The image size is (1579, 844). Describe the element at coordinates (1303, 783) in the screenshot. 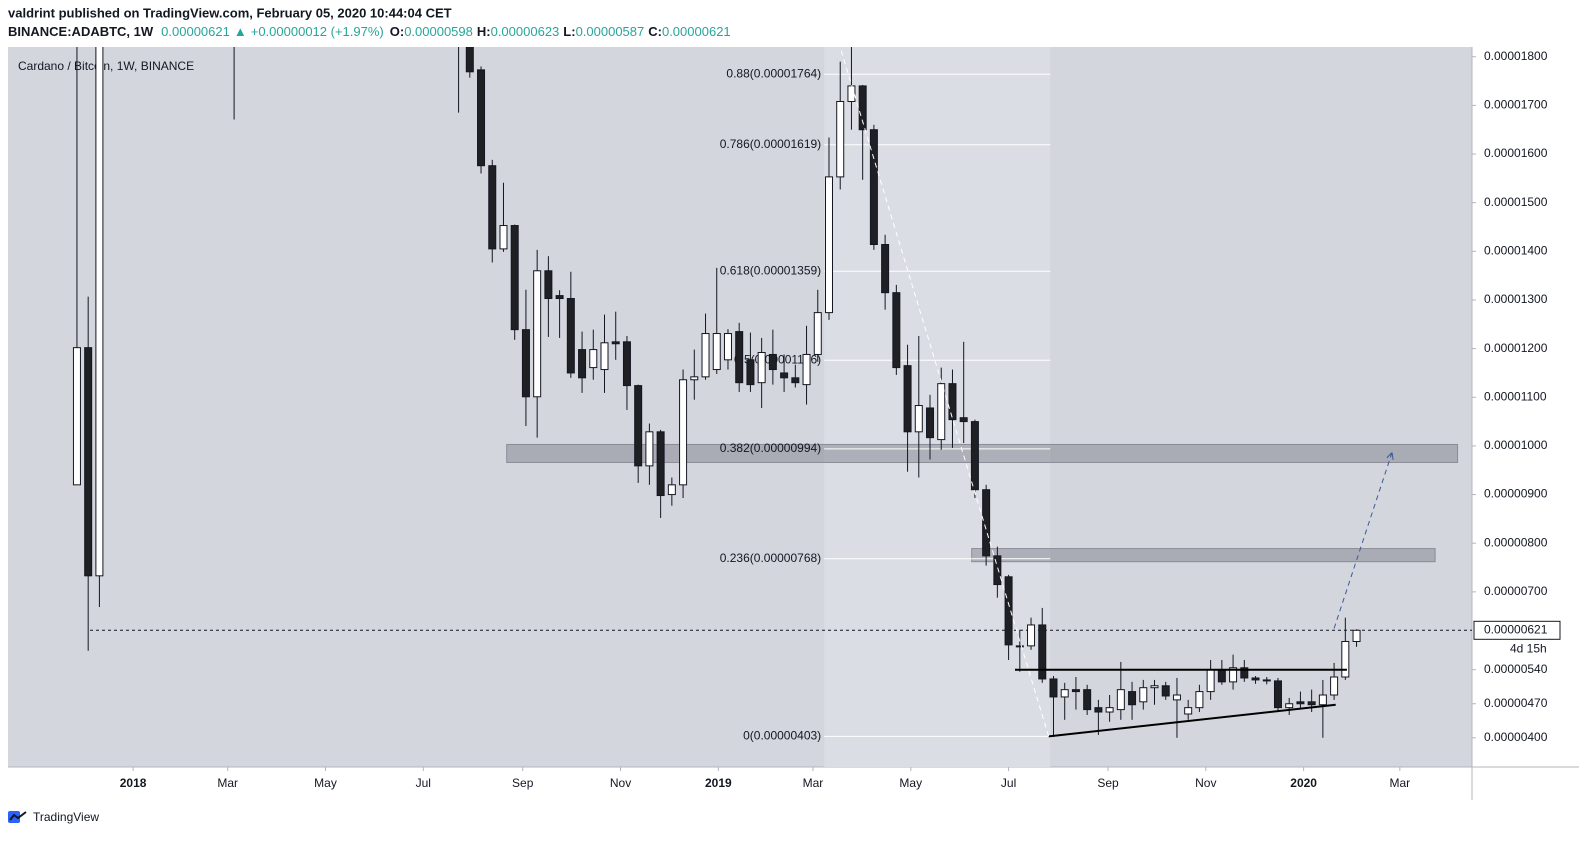

I see `x-tick-label: 2020` at that location.